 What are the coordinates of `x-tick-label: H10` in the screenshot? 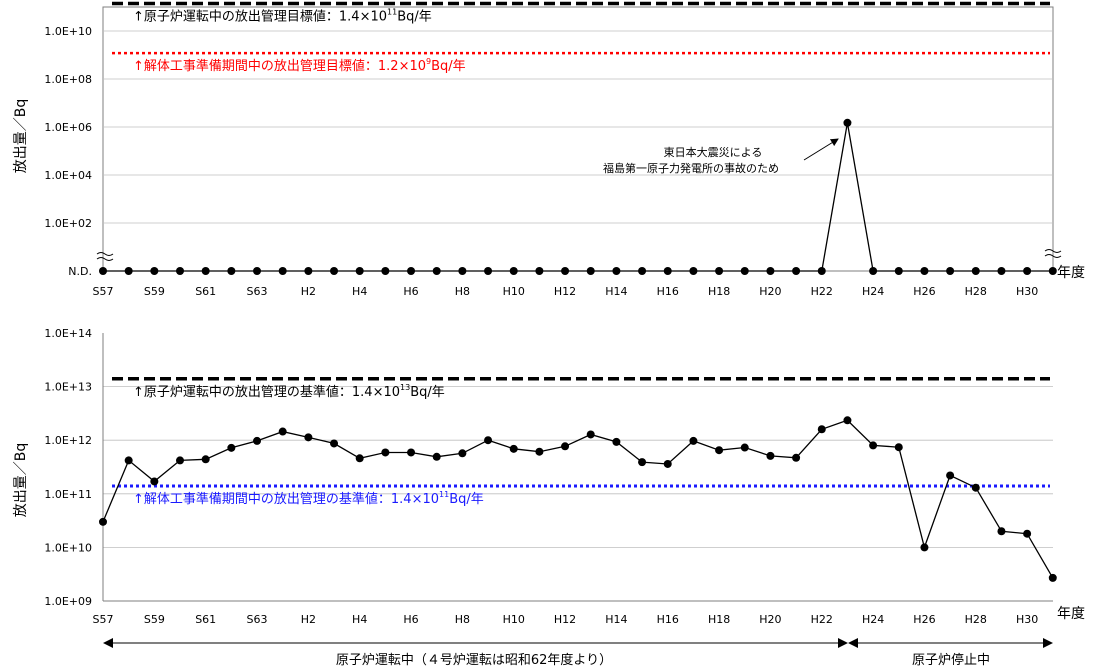 It's located at (514, 619).